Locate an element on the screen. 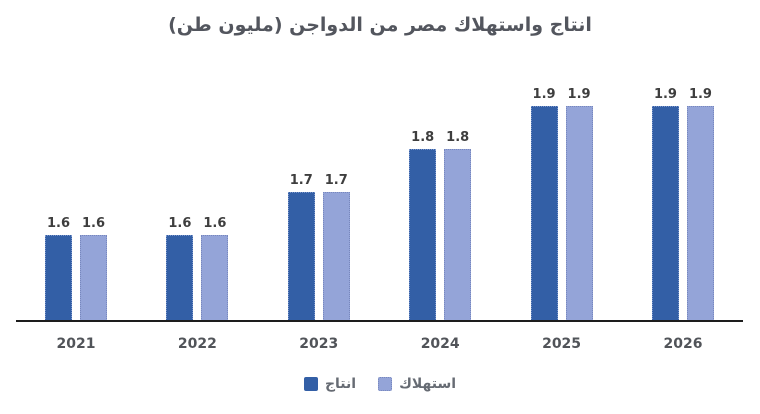 The height and width of the screenshot is (414, 760). x-axis-label: 2021 is located at coordinates (76, 344).